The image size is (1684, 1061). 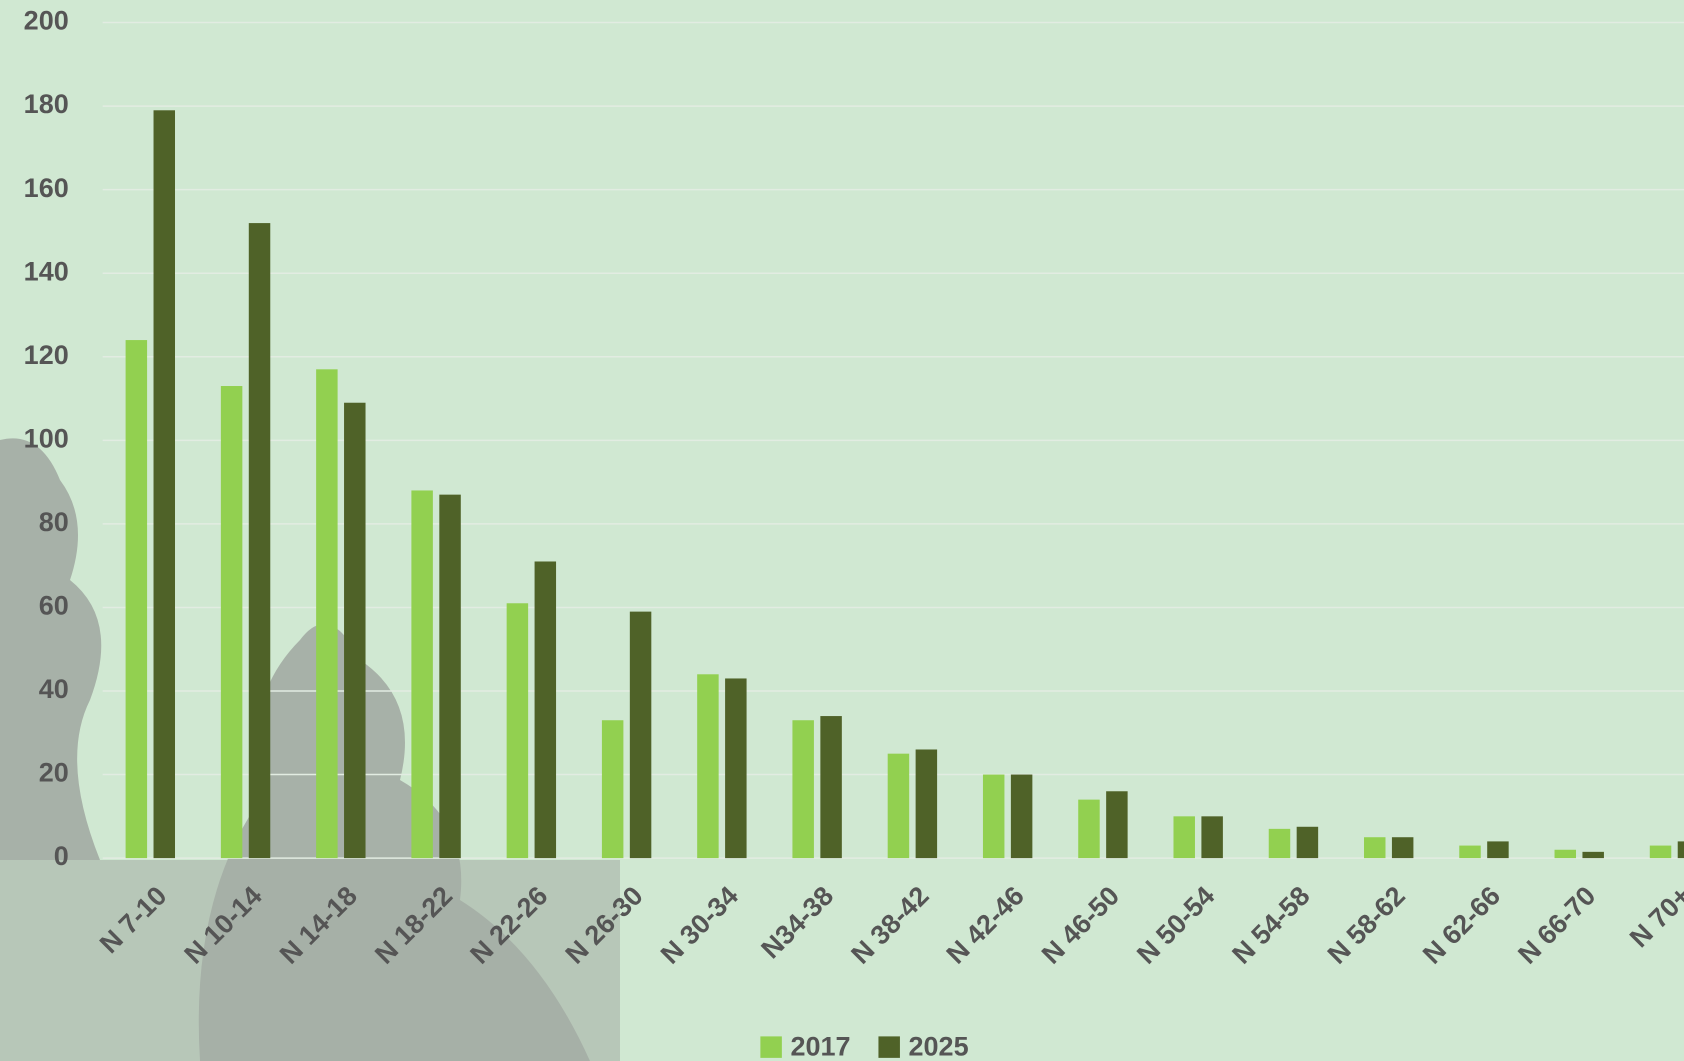 What do you see at coordinates (54, 773) in the screenshot?
I see `y-tick-label: 20` at bounding box center [54, 773].